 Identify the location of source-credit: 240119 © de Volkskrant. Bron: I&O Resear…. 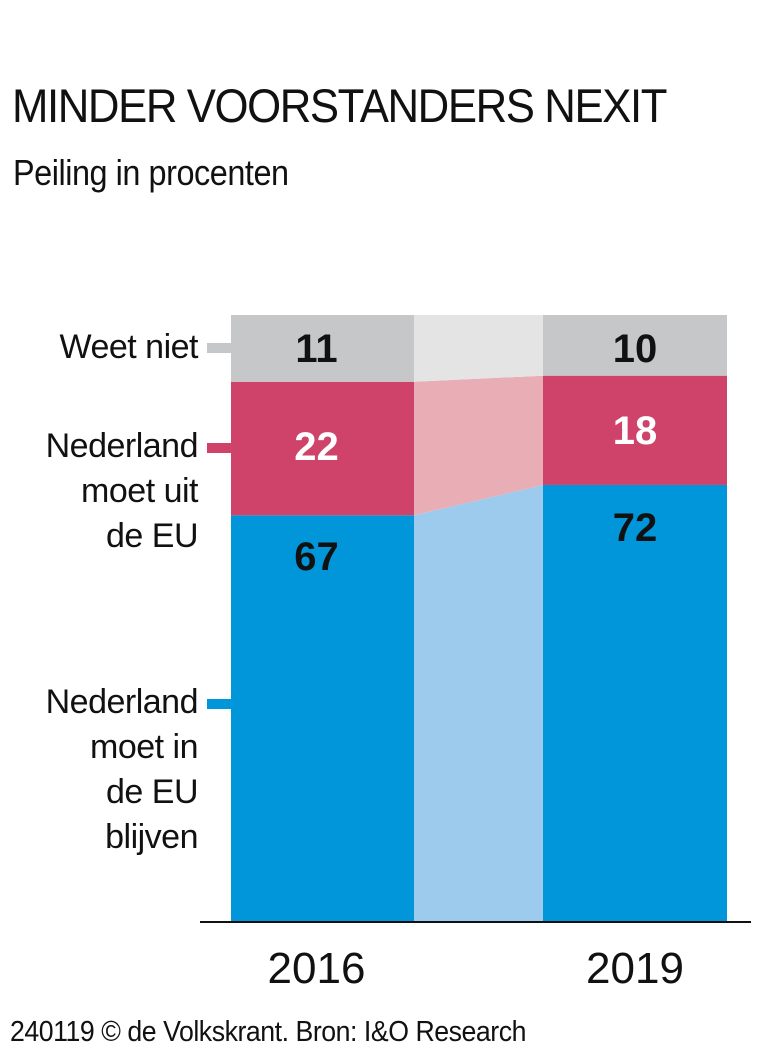
(268, 1032).